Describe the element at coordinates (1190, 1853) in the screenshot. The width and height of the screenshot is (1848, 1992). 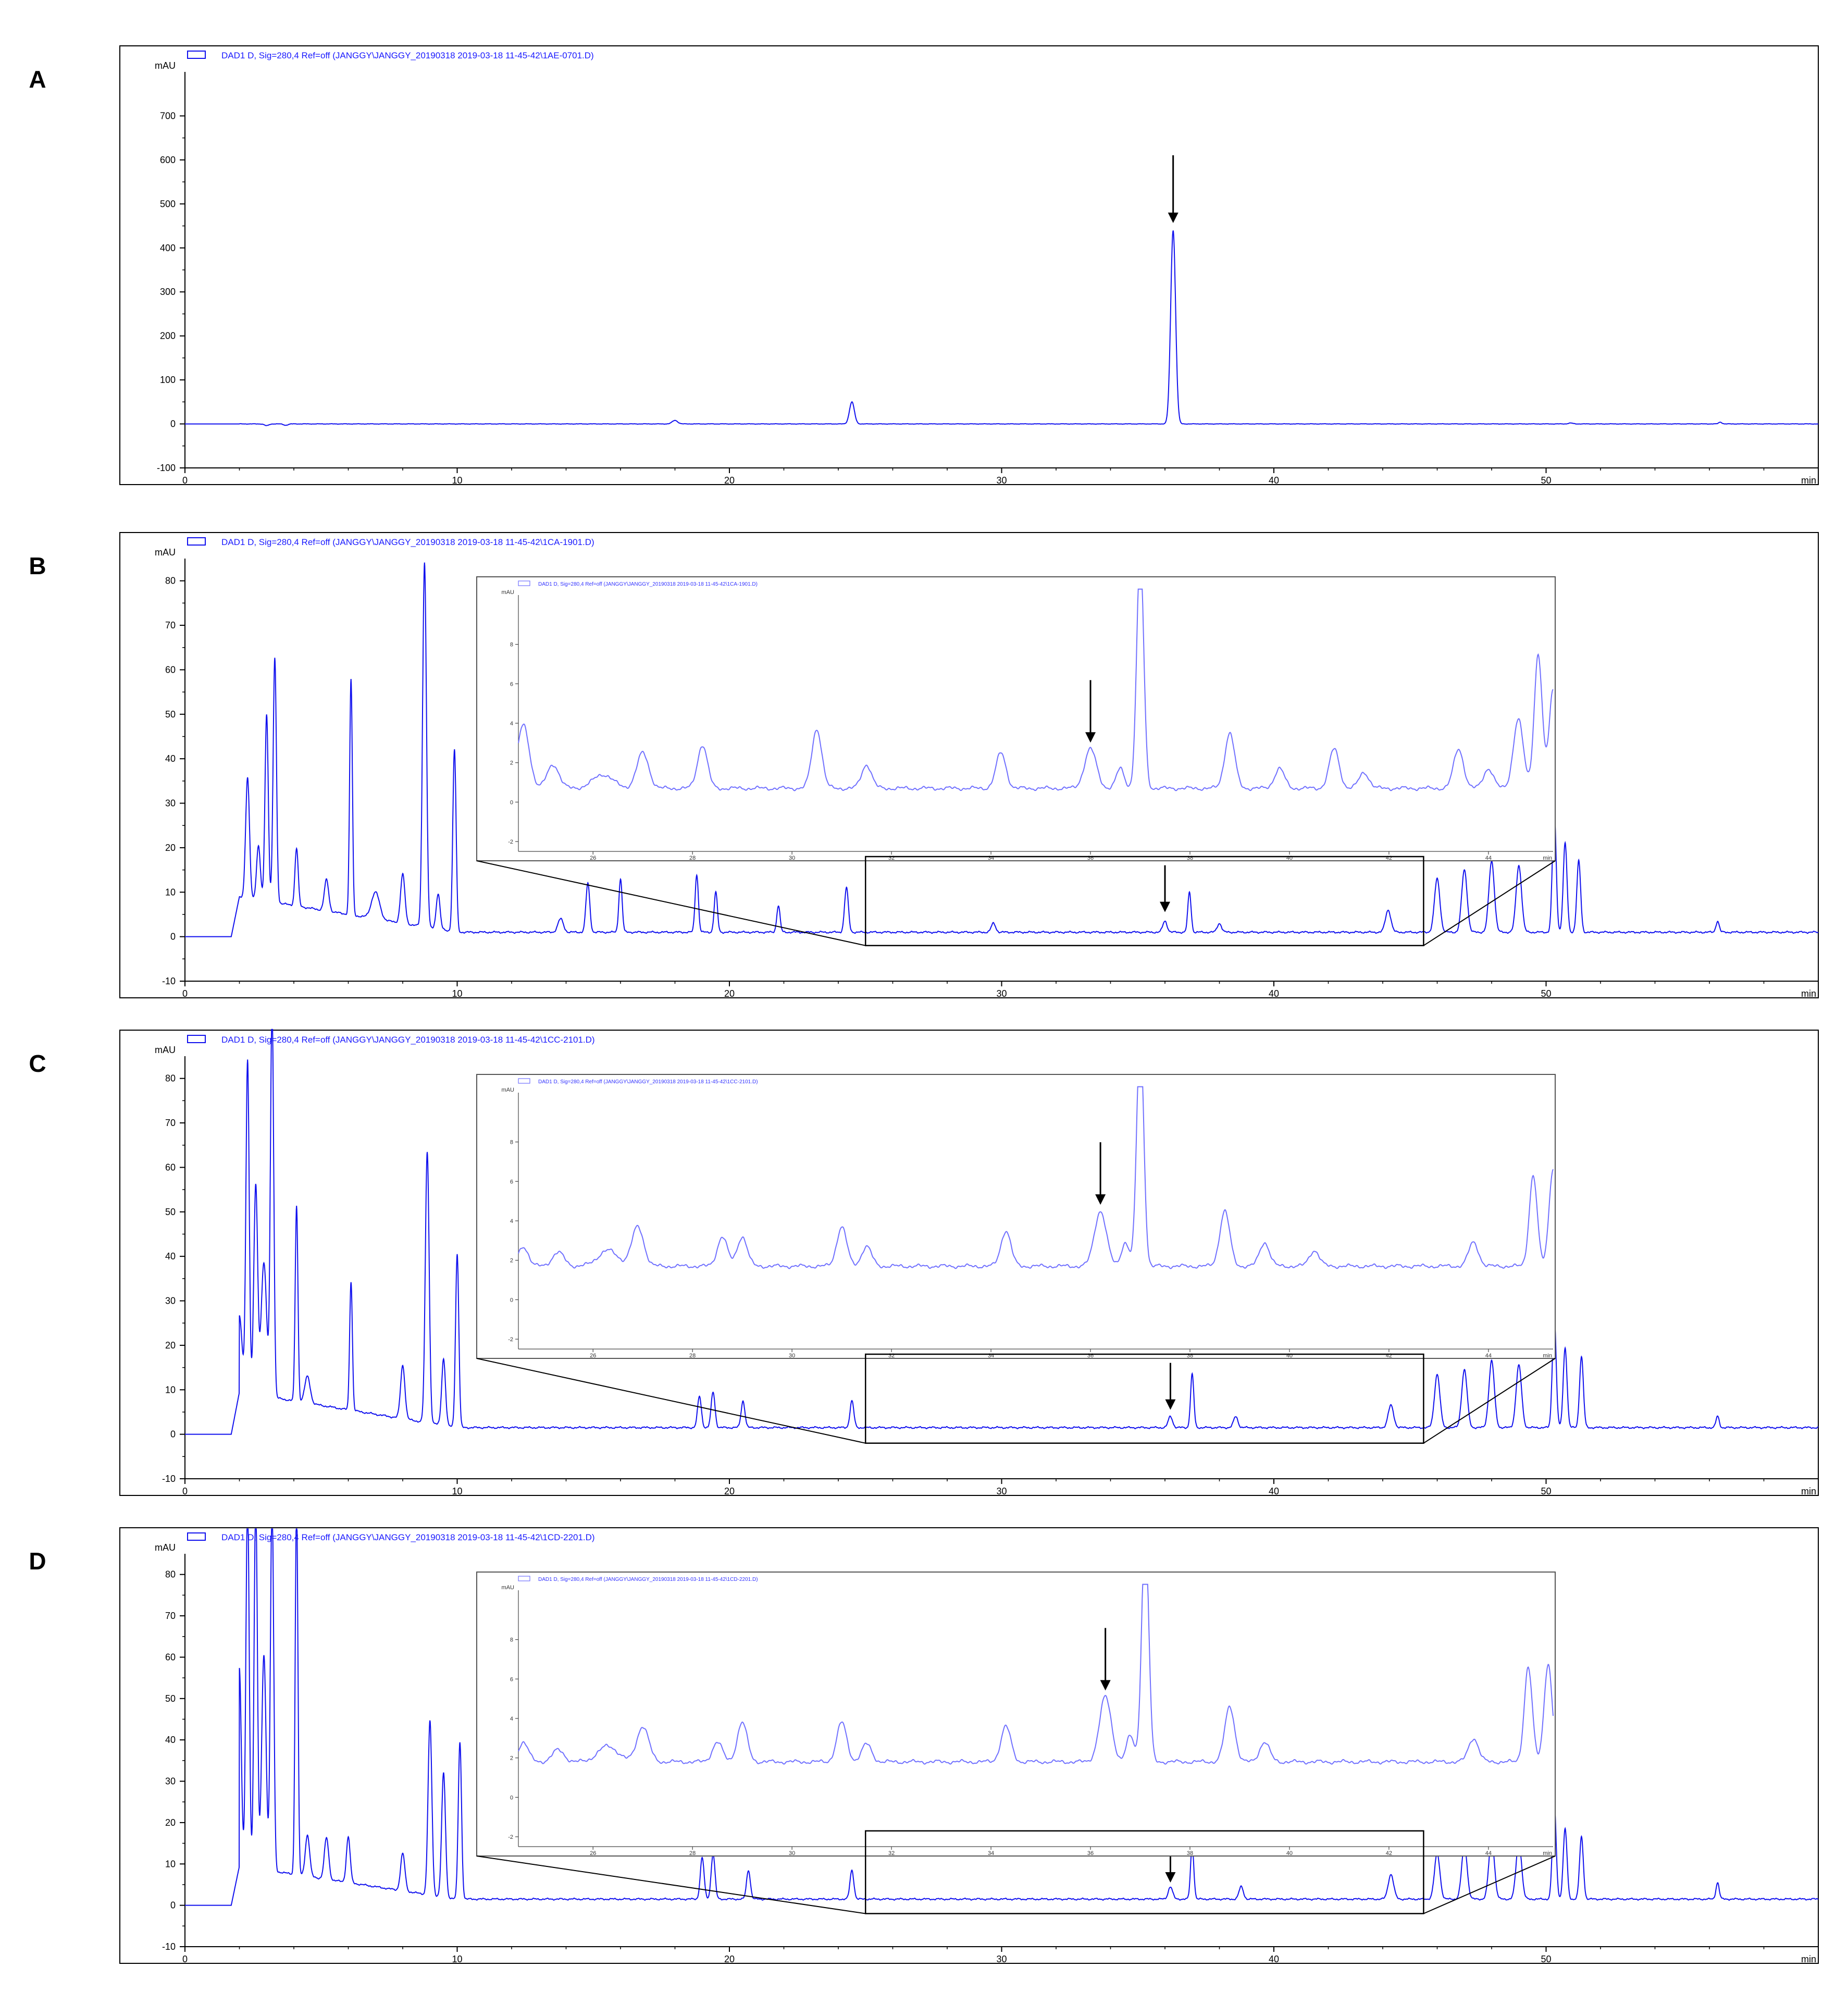
I see `inset-x-tick-label: 38` at that location.